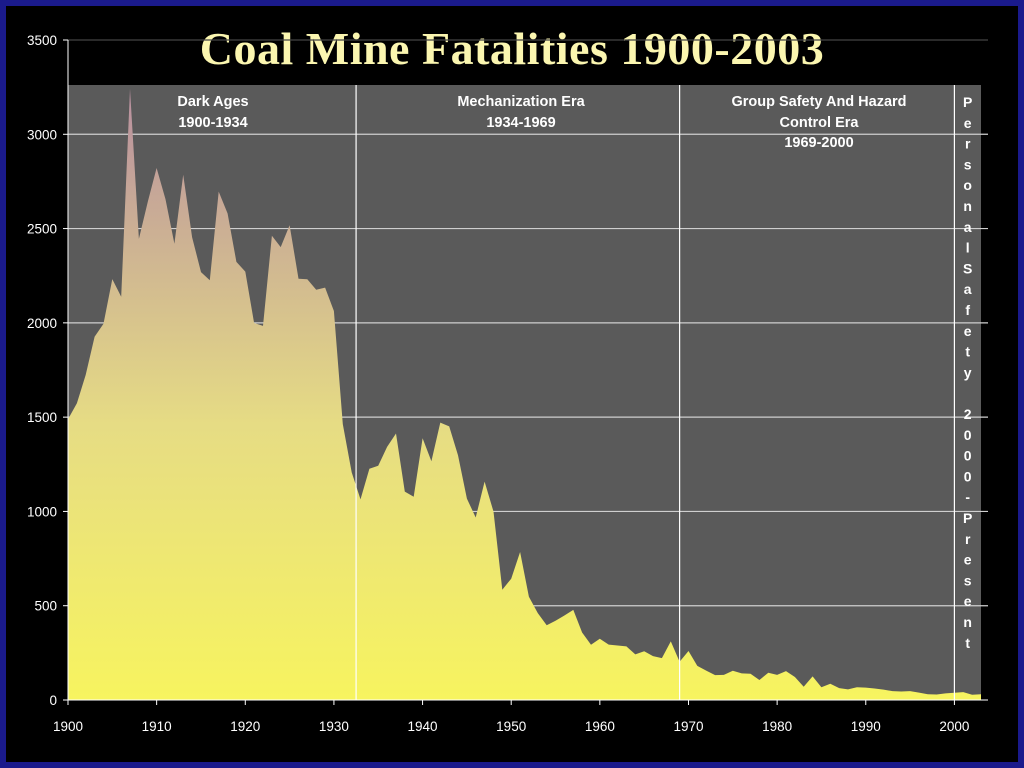 Image resolution: width=1024 pixels, height=768 pixels. I want to click on era-mechanization-years: 1934-1969, so click(520, 123).